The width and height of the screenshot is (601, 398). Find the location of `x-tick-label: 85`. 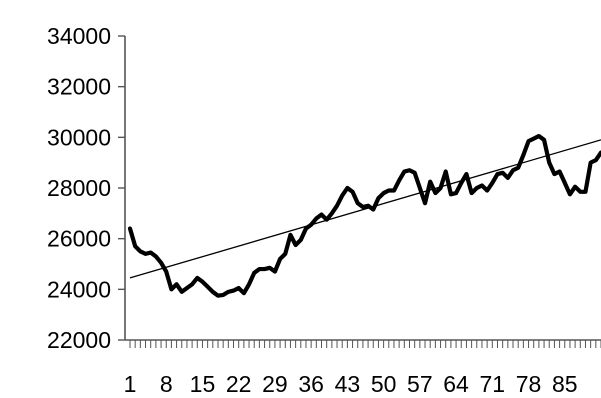

x-tick-label: 85 is located at coordinates (565, 384).